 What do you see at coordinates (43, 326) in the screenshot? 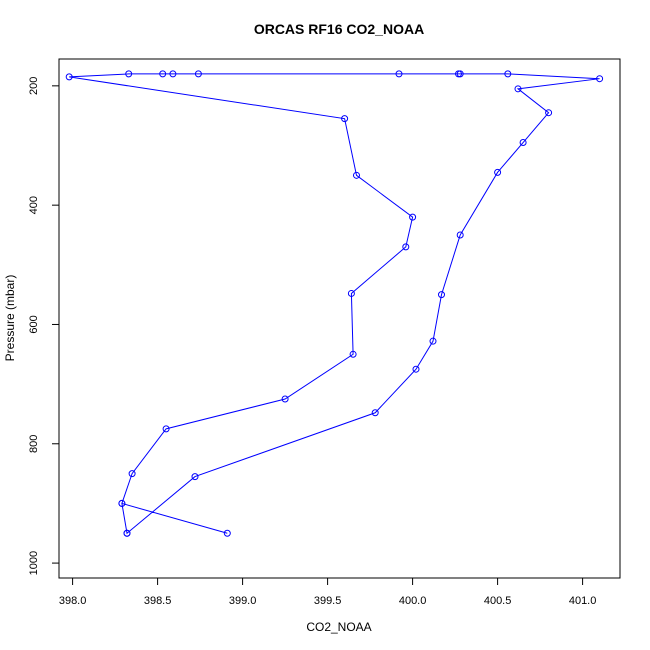
I see `y-axis: 200 400 600 800 1000` at bounding box center [43, 326].